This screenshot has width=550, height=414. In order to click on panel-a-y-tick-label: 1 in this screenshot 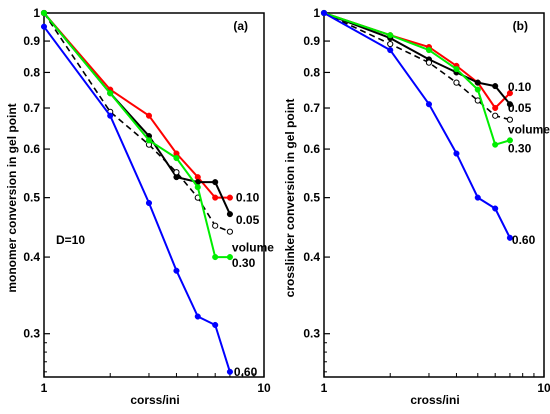, I will do `click(36, 13)`.